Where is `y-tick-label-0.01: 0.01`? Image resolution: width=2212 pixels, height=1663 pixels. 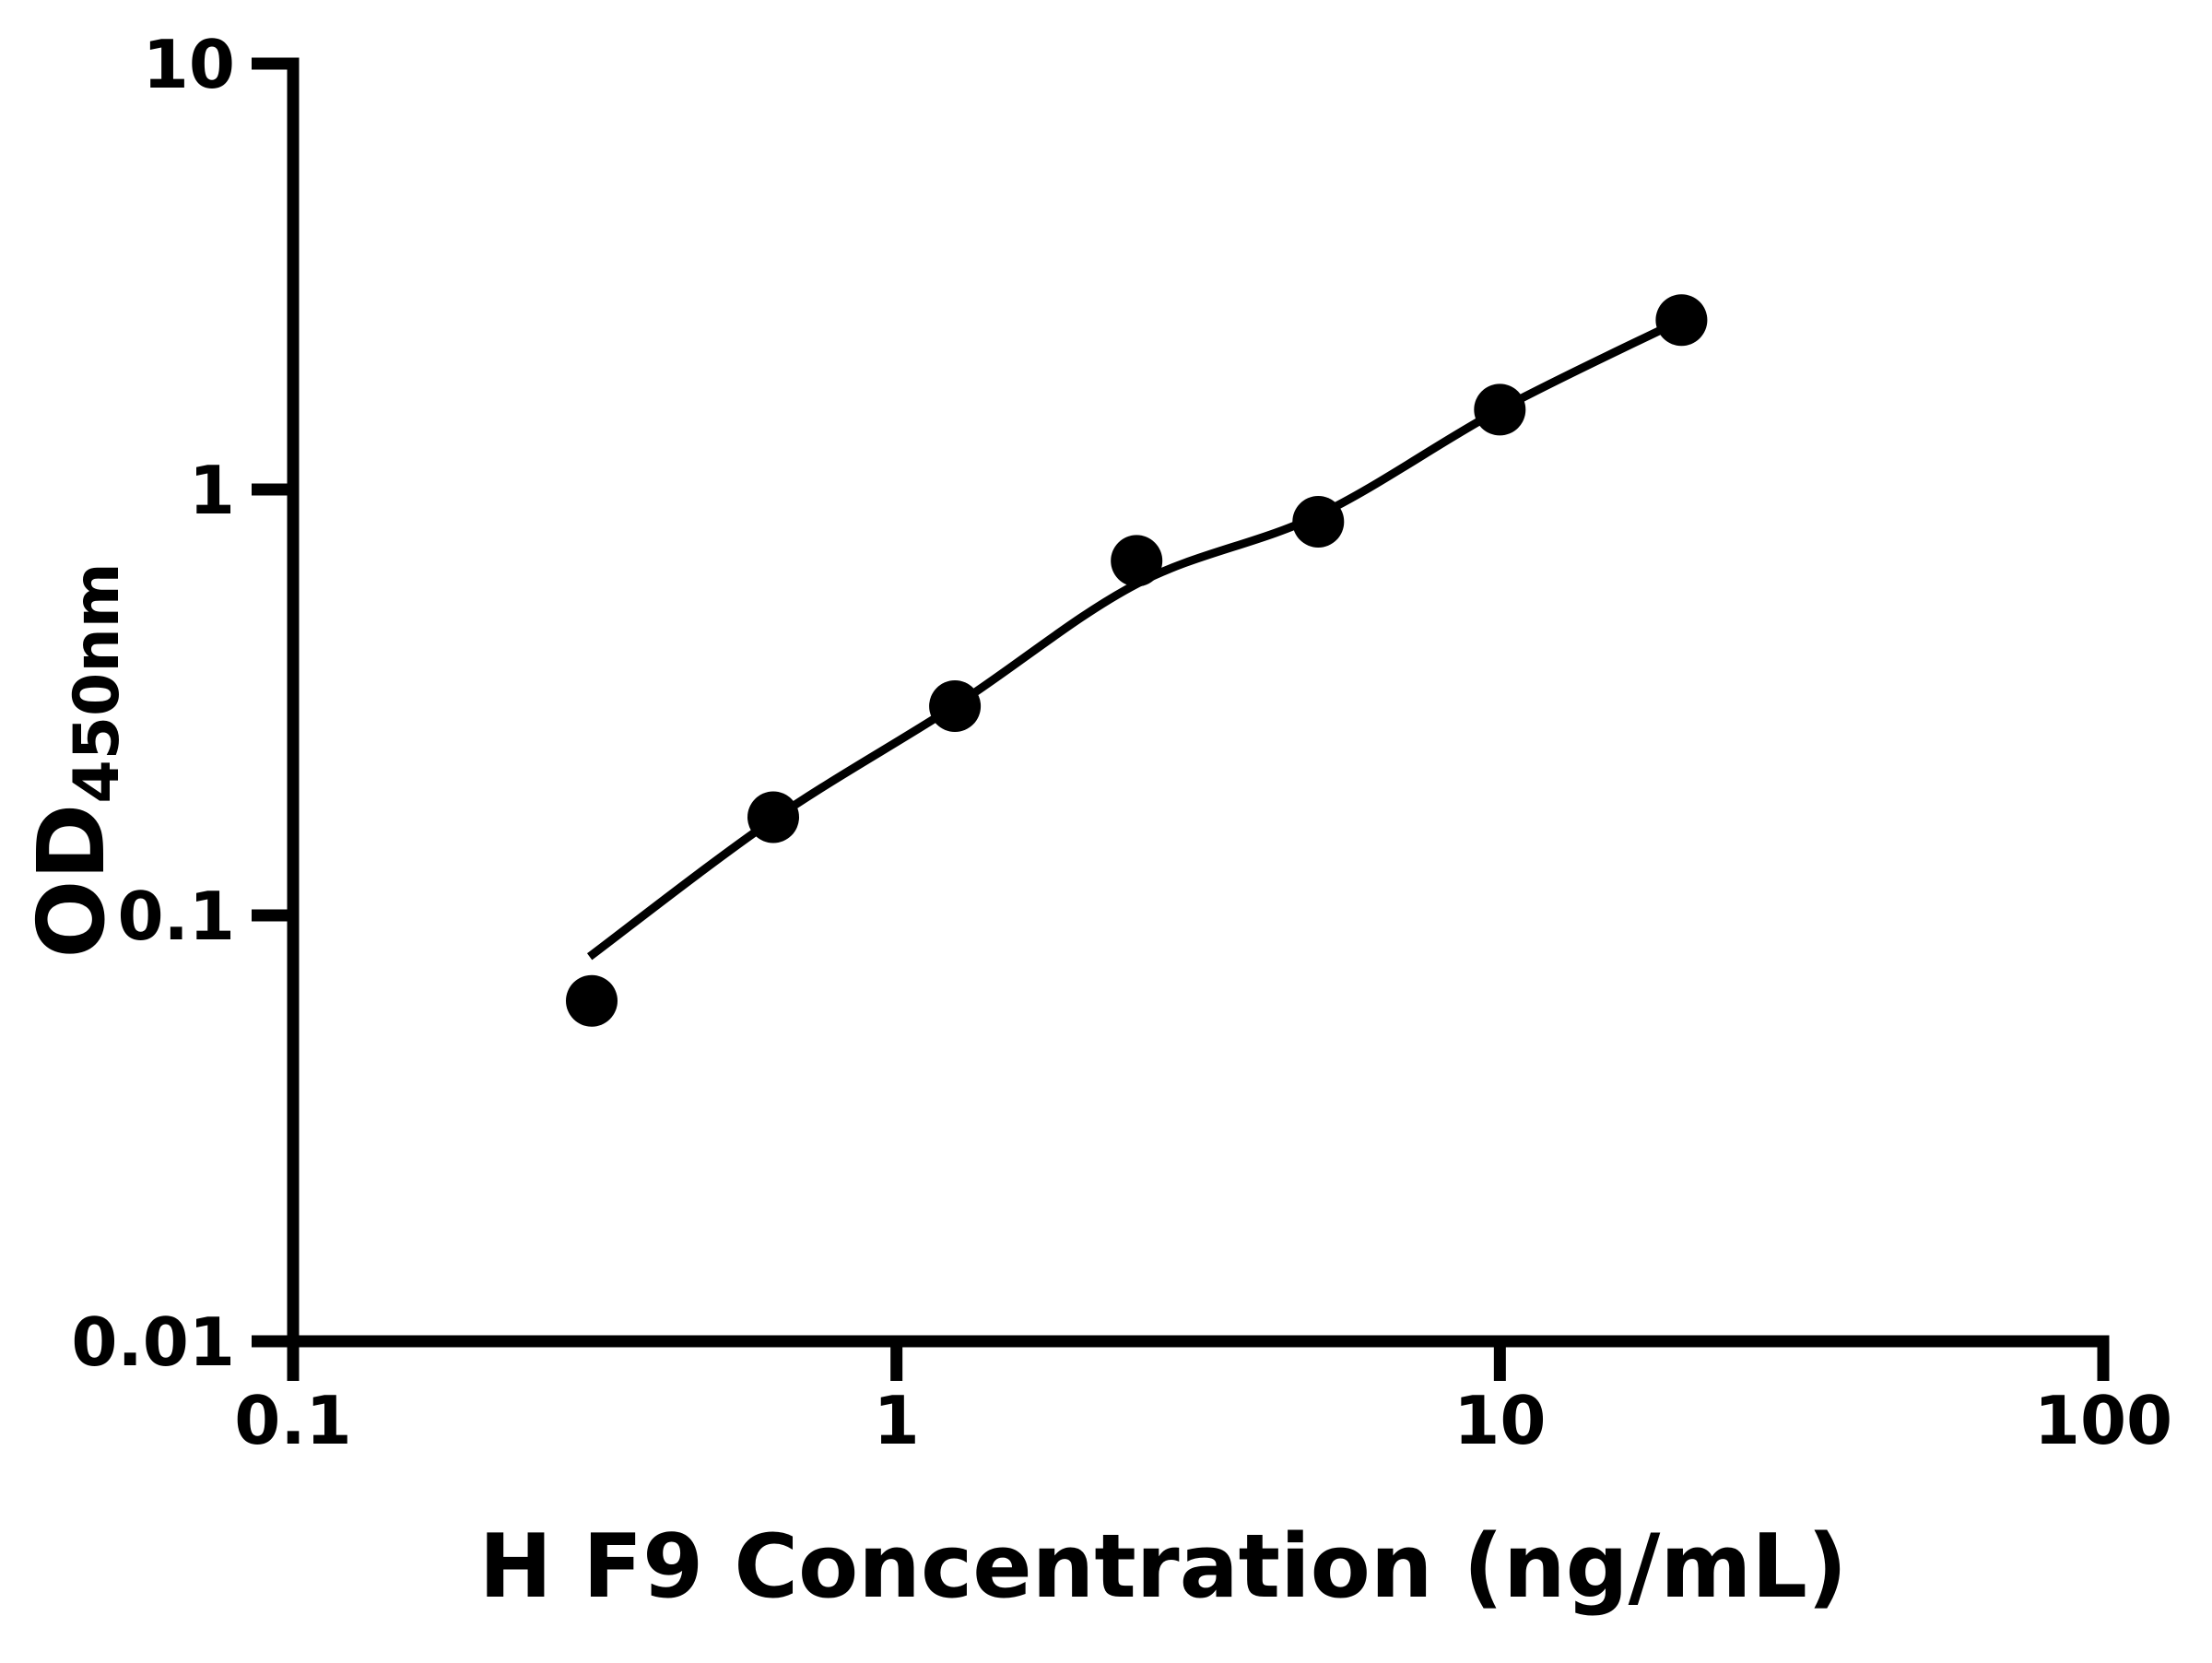 y-tick-label-0.01: 0.01 is located at coordinates (153, 1342).